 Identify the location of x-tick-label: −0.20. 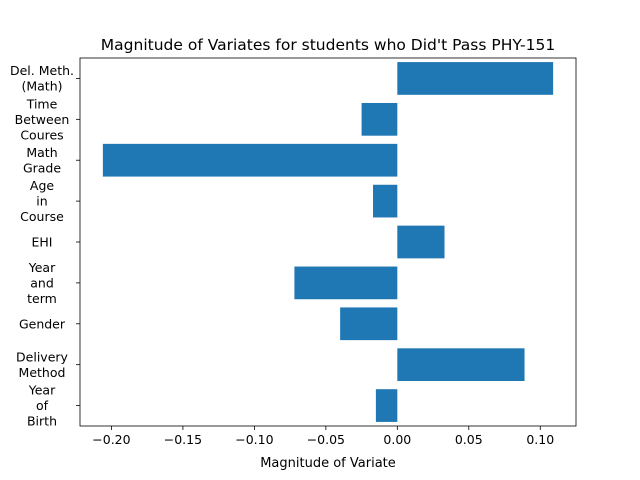
(111, 439).